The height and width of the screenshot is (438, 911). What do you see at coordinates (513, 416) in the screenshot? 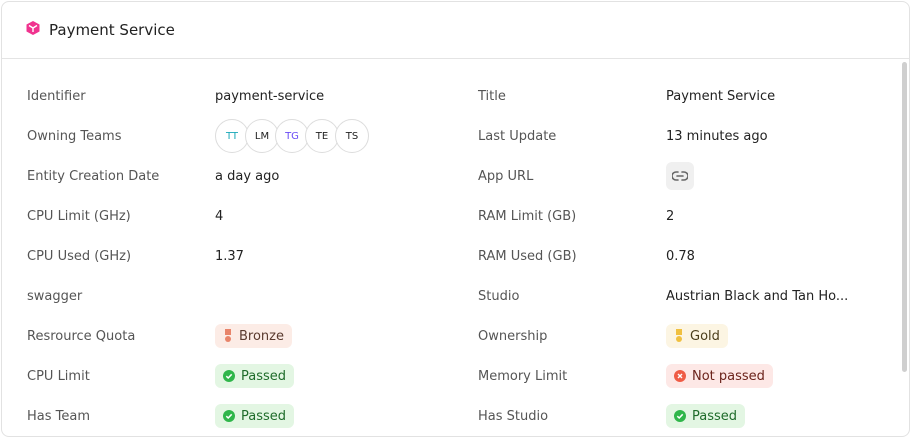
I see `field-label: Has Studio` at bounding box center [513, 416].